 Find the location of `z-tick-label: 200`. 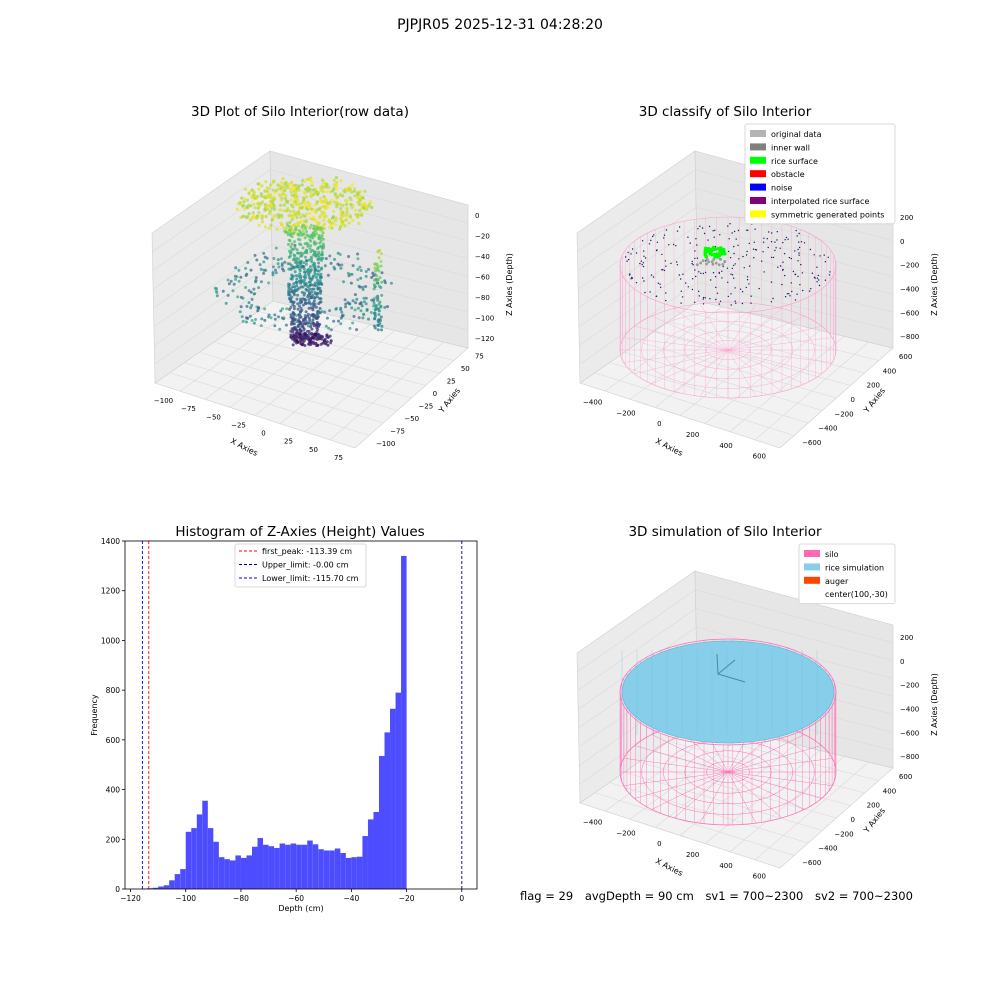

z-tick-label: 200 is located at coordinates (906, 218).